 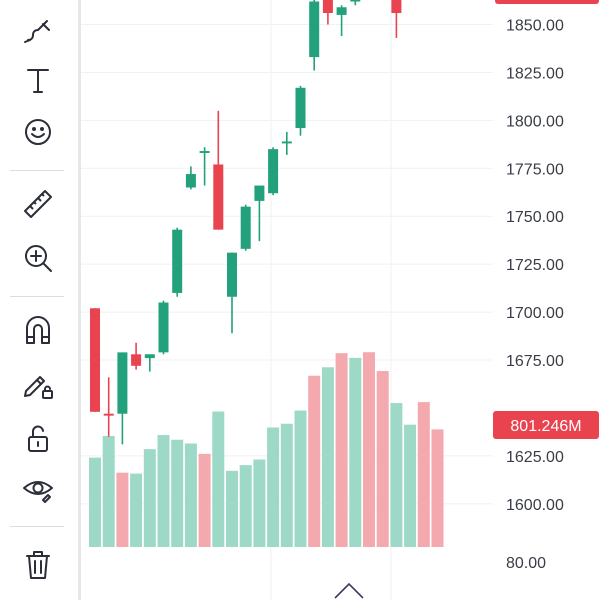 I want to click on price-axis-label: 1625.00, so click(x=535, y=457).